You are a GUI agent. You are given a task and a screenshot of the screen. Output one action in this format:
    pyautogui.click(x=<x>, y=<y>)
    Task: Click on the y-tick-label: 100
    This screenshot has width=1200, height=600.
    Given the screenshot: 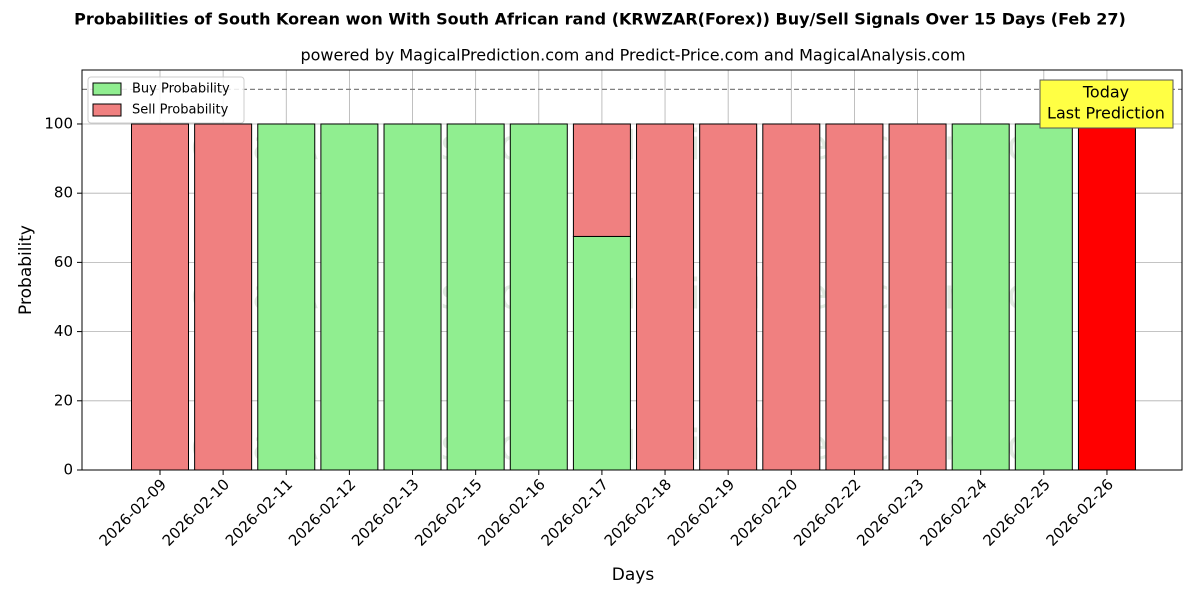 What is the action you would take?
    pyautogui.click(x=58, y=123)
    